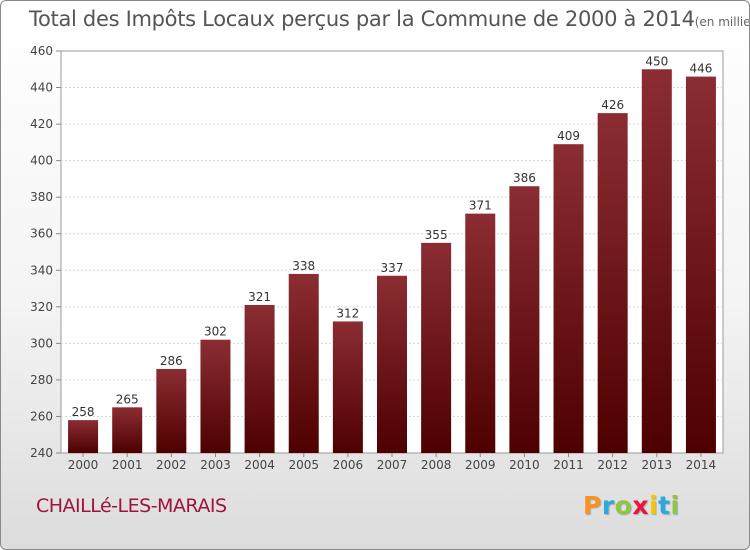  Describe the element at coordinates (127, 430) in the screenshot. I see `bar-2001` at that location.